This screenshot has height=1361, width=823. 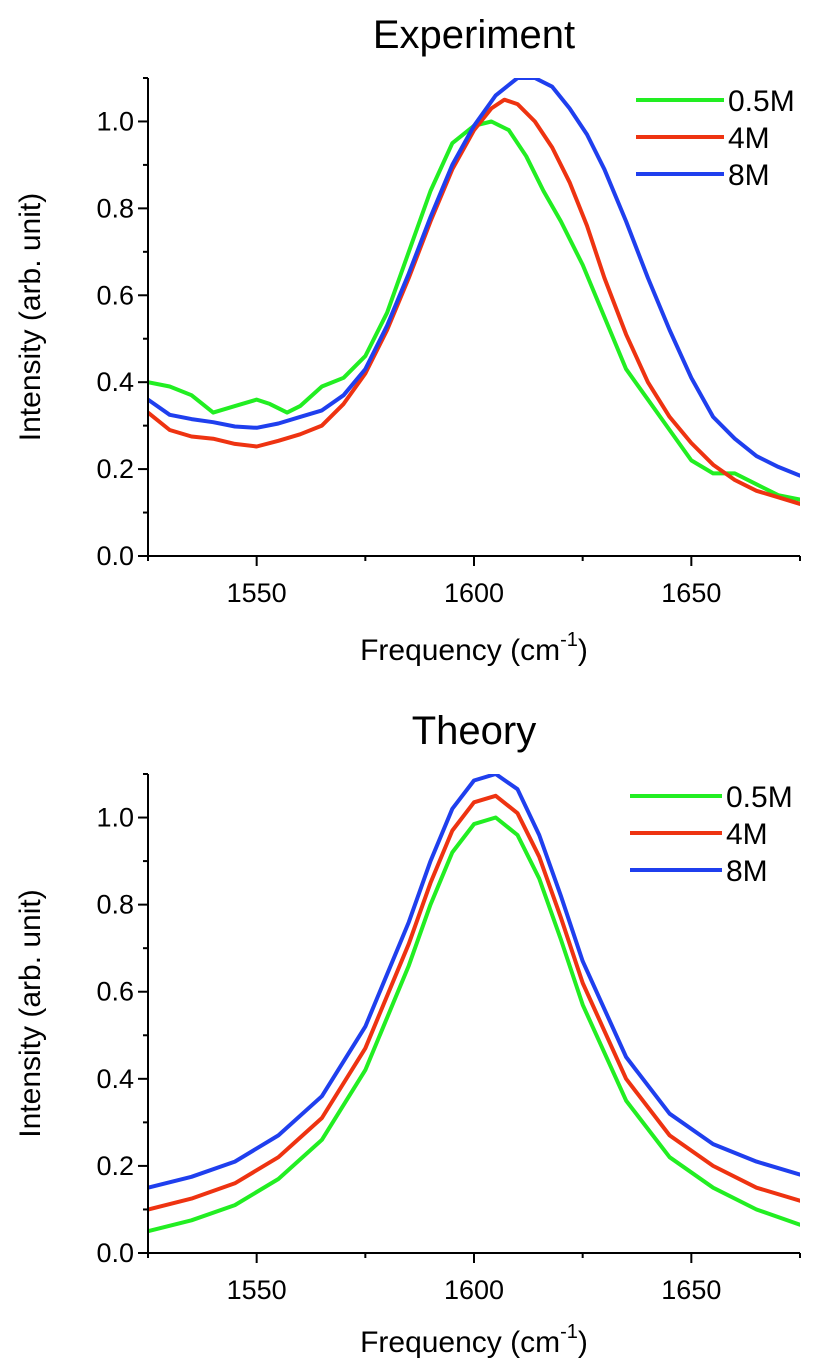 I want to click on chart-title: Experiment, so click(x=474, y=35).